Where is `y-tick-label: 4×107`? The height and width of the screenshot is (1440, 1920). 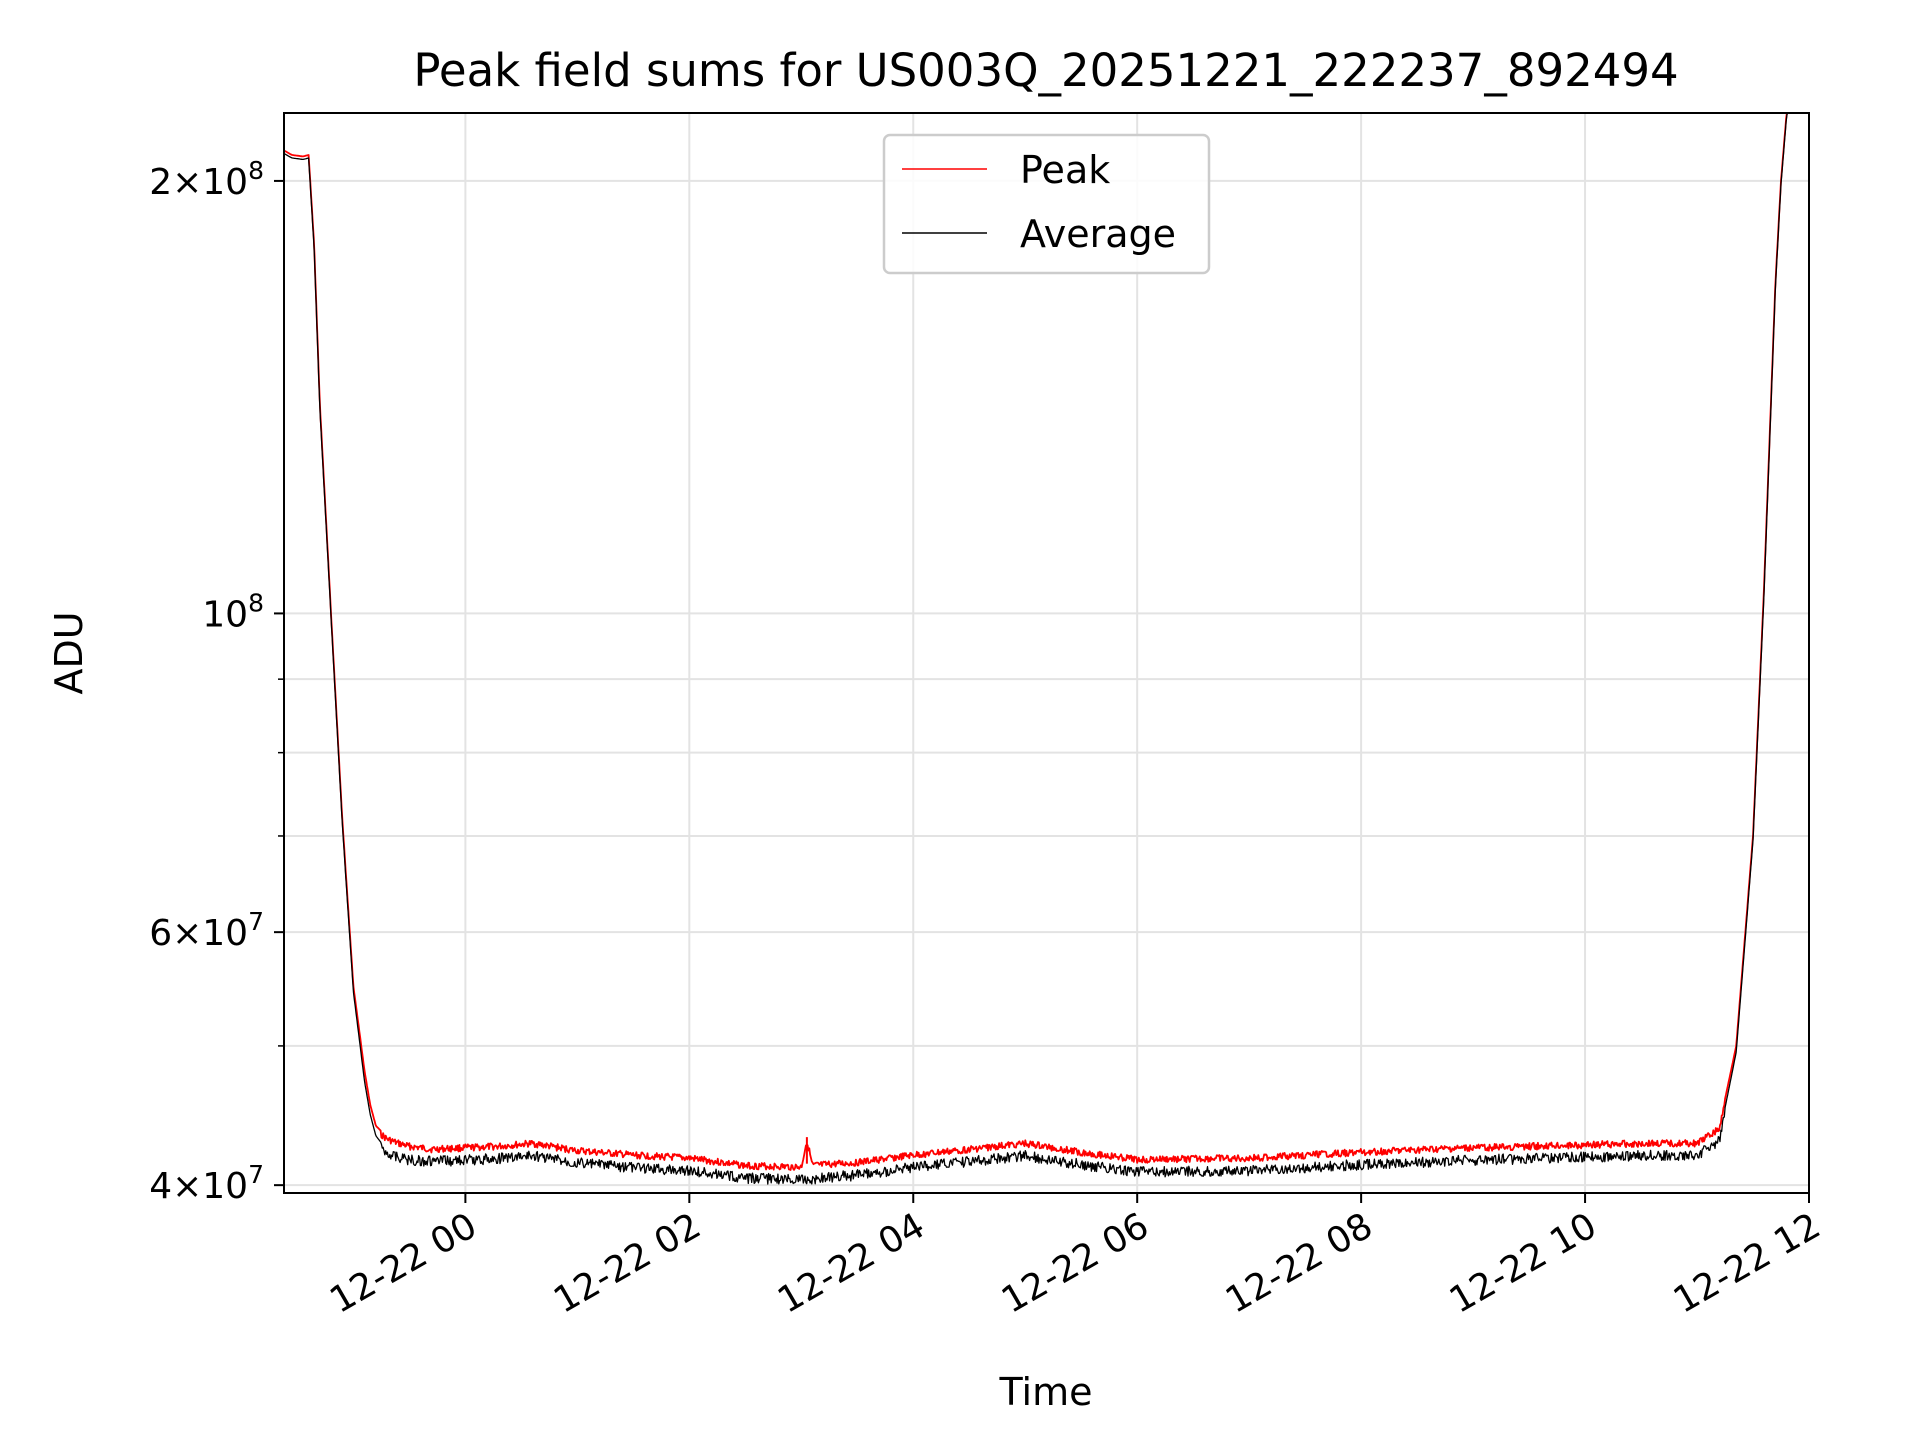 y-tick-label: 4×107 is located at coordinates (206, 1183).